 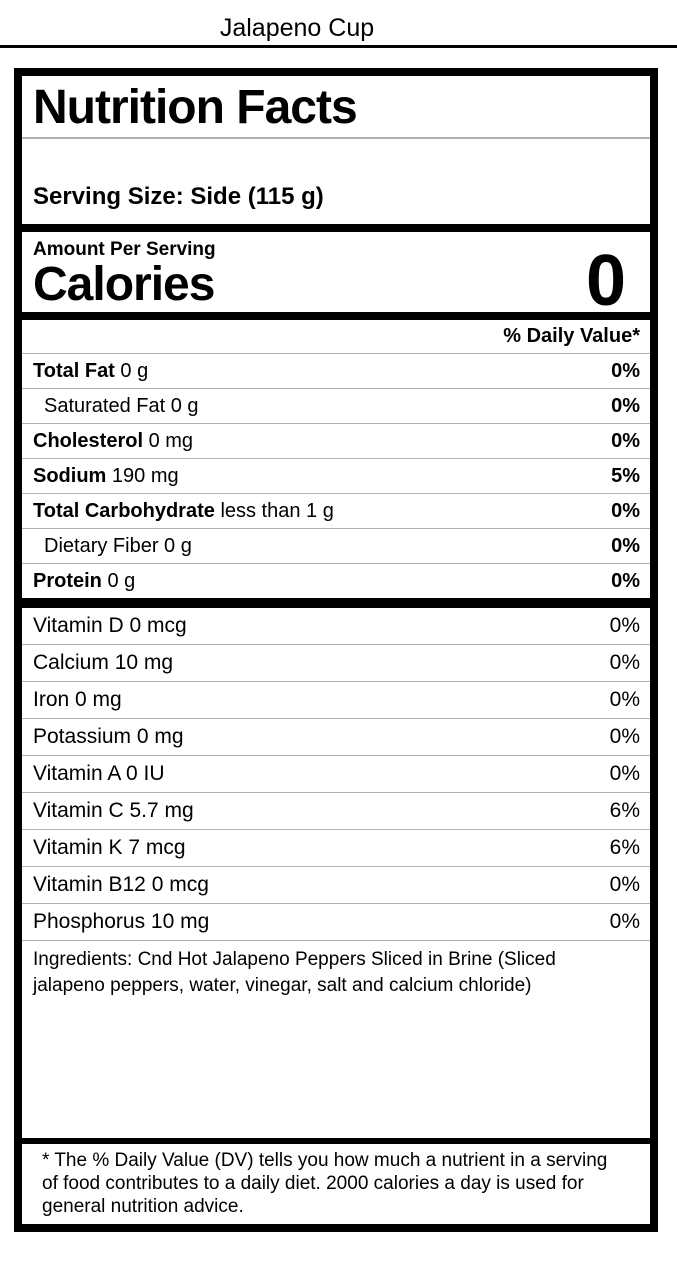 I want to click on nutrient-label: Cholesterol 0 mg, so click(x=113, y=441).